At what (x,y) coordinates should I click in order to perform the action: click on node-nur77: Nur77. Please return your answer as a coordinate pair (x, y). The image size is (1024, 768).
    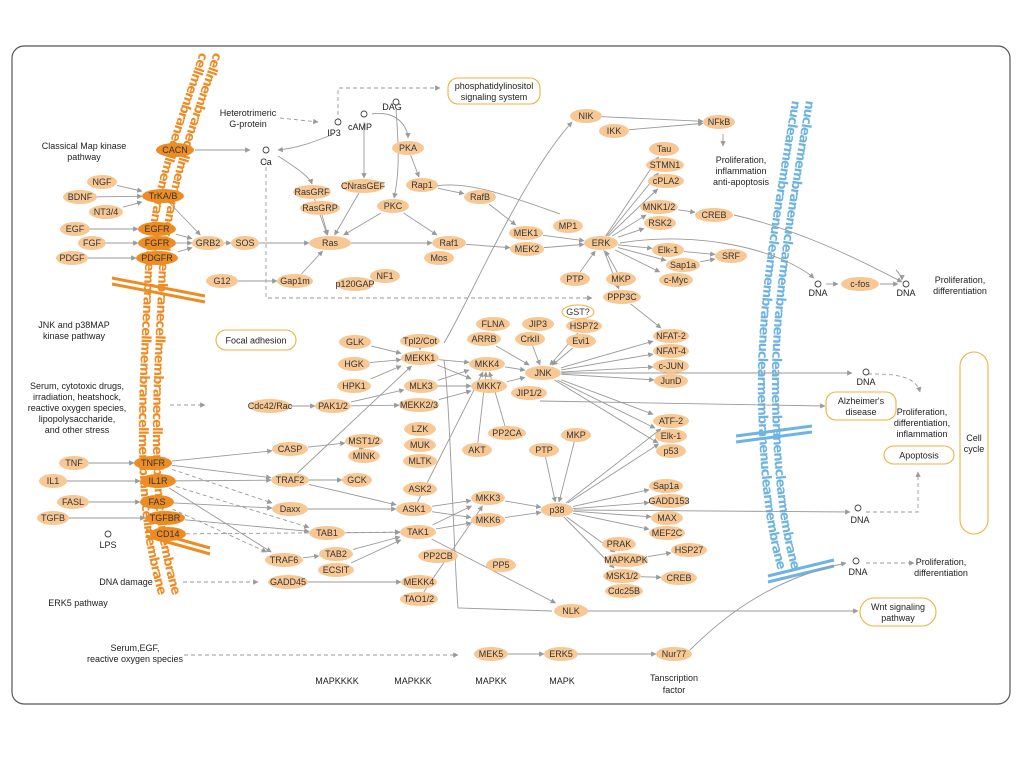
    Looking at the image, I should click on (674, 654).